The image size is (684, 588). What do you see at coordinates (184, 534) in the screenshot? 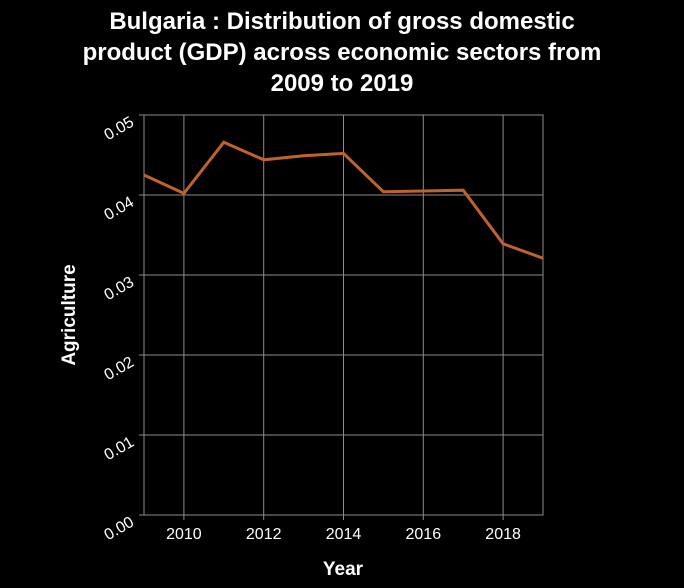
I see `x-tick-label: 2010` at bounding box center [184, 534].